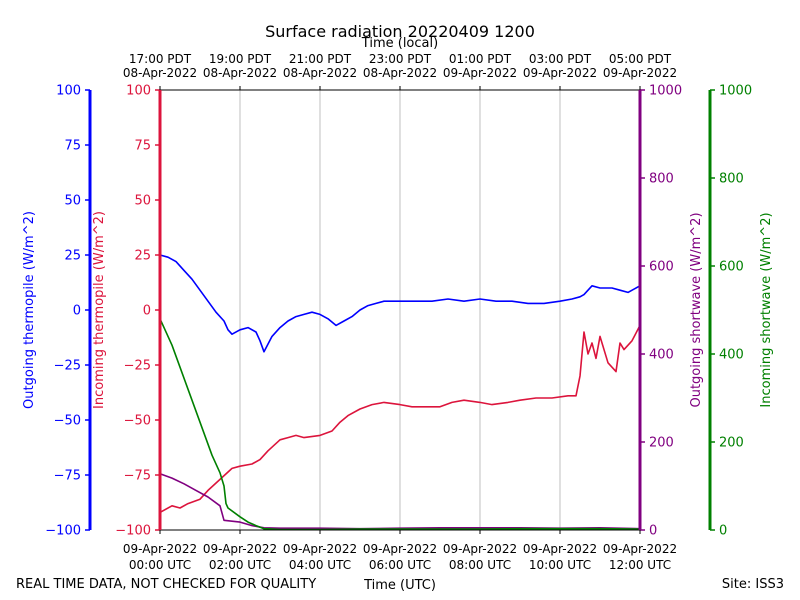  I want to click on axis-label: Incoming shortwave (W/m^2), so click(766, 309).